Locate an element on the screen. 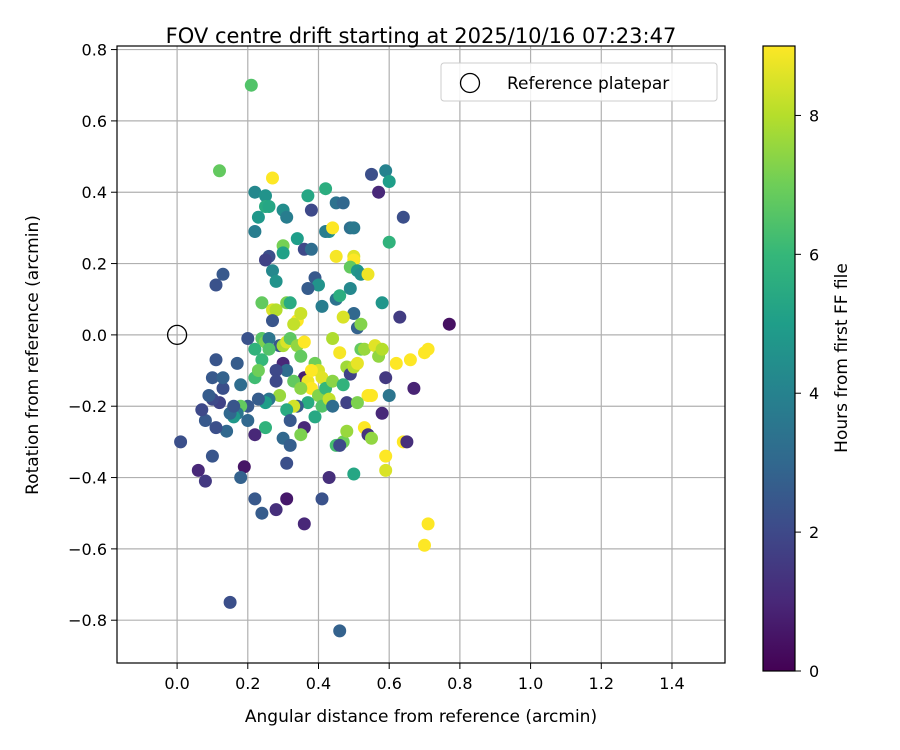 Image resolution: width=900 pixels, height=750 pixels. colorbar-tick-label: 6 is located at coordinates (814, 254).